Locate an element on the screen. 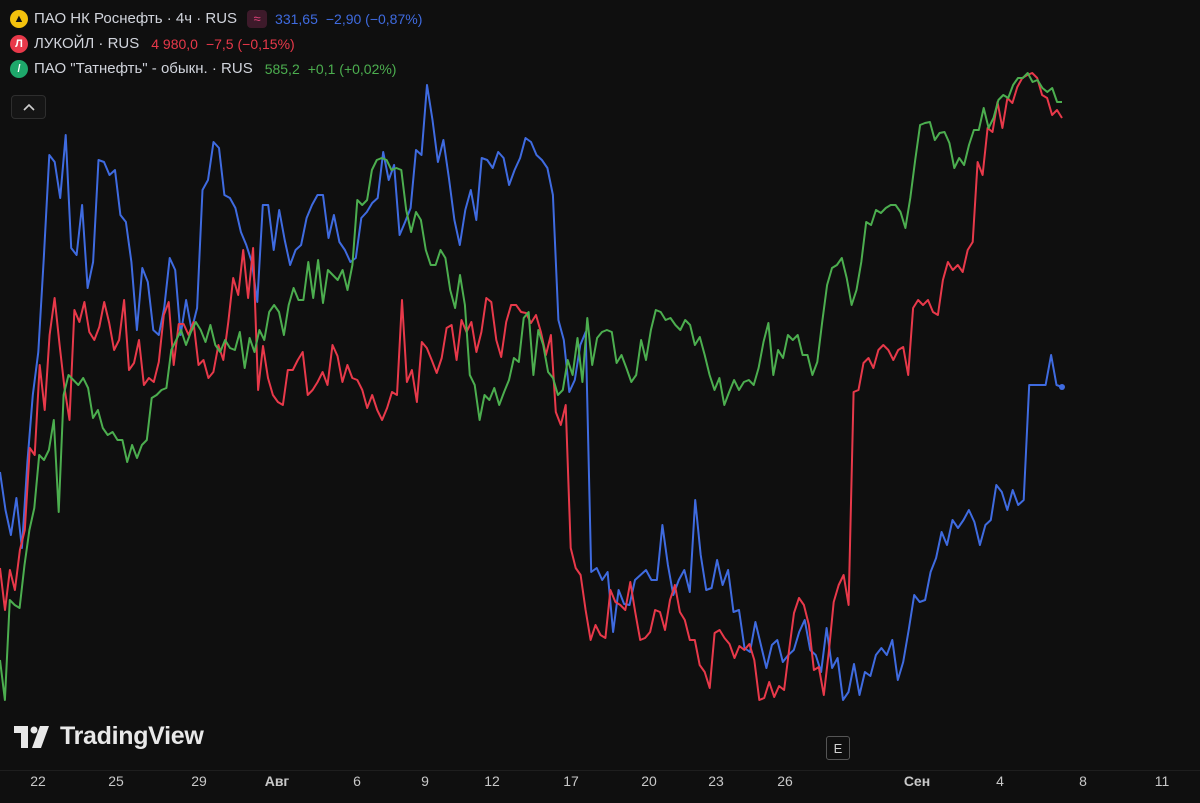  events-badge: E is located at coordinates (838, 748).